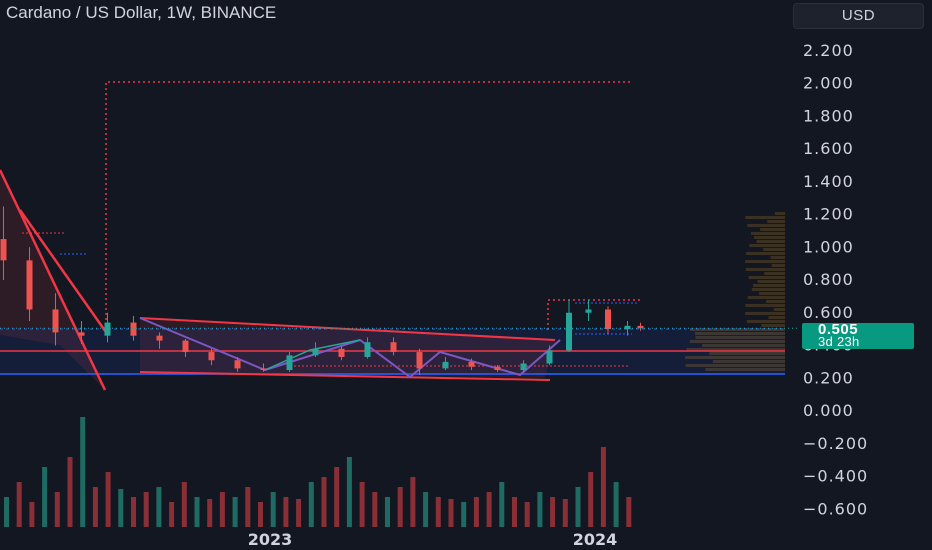  I want to click on volume-profile, so click(735, 291).